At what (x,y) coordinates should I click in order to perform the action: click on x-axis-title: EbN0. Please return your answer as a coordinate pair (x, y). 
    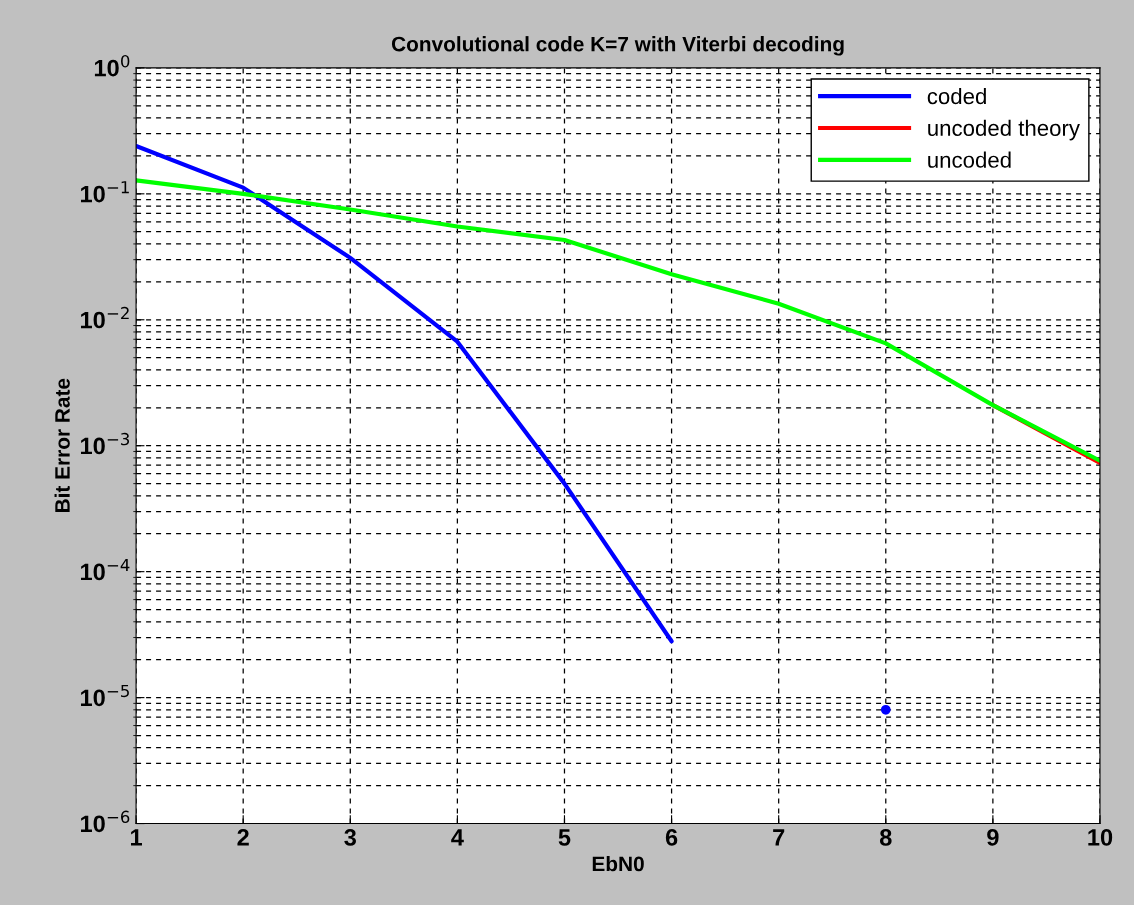
    Looking at the image, I should click on (618, 863).